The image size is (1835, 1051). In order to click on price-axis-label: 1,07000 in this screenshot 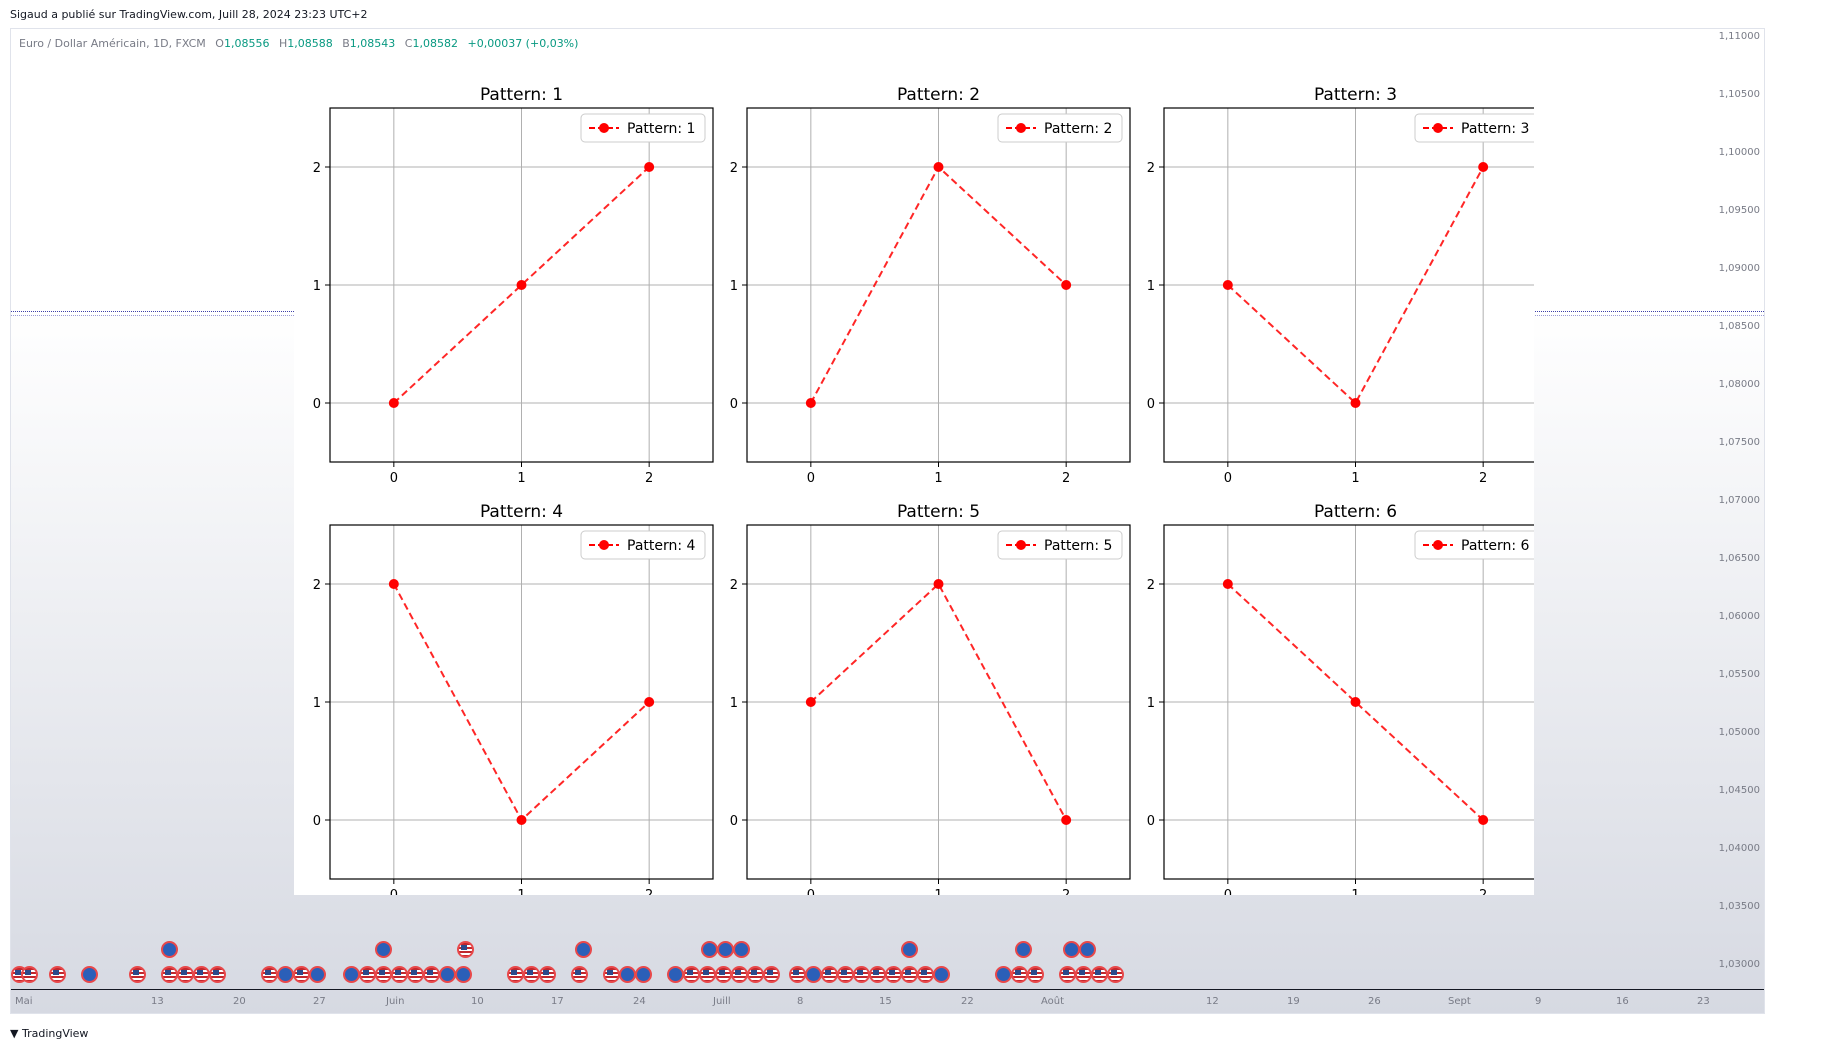, I will do `click(1739, 500)`.